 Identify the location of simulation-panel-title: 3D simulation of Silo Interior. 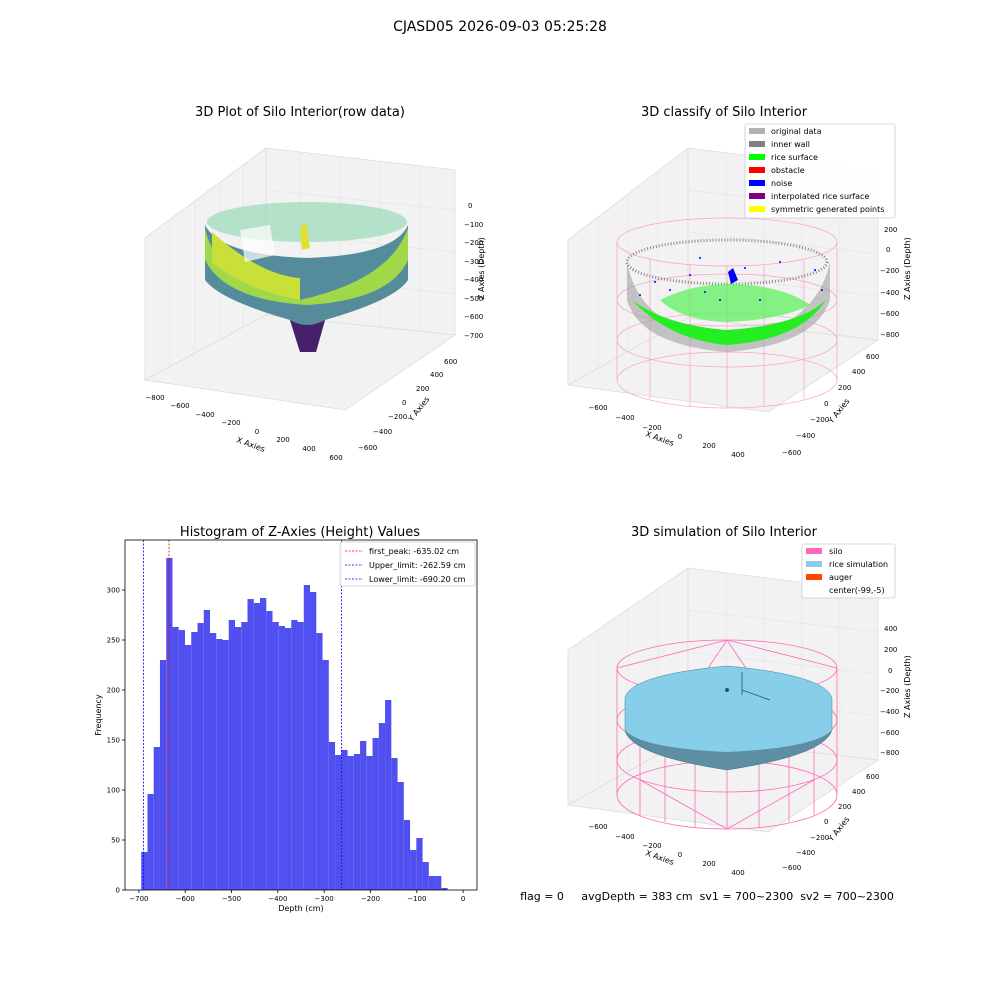
(724, 532).